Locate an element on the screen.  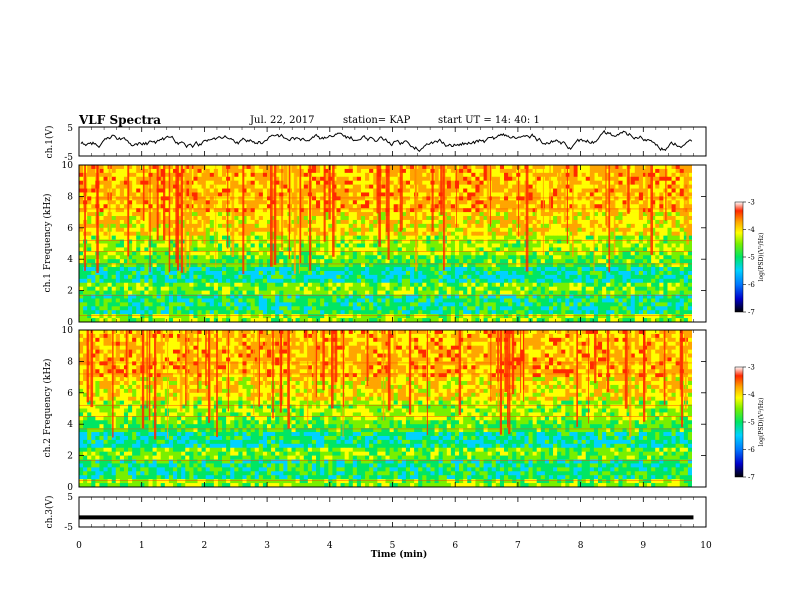
x-tick-label: 6 is located at coordinates (455, 546).